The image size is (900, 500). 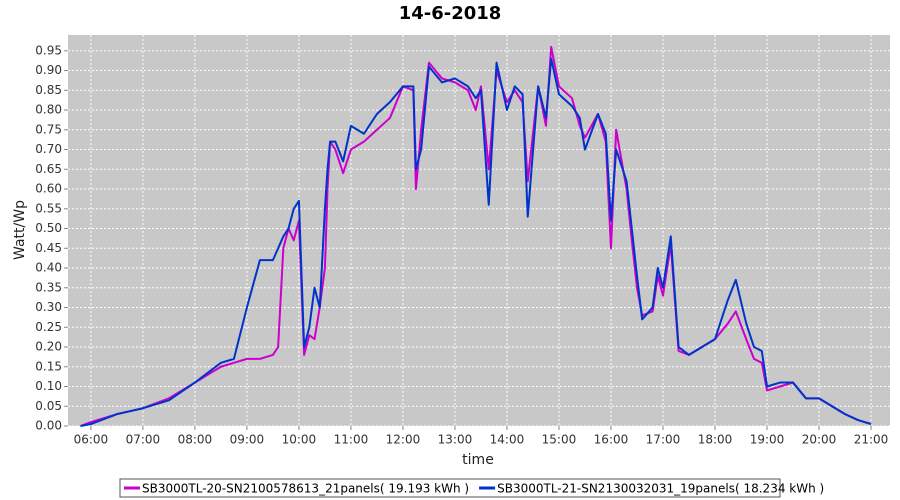 I want to click on x-axis-title: time, so click(x=478, y=460).